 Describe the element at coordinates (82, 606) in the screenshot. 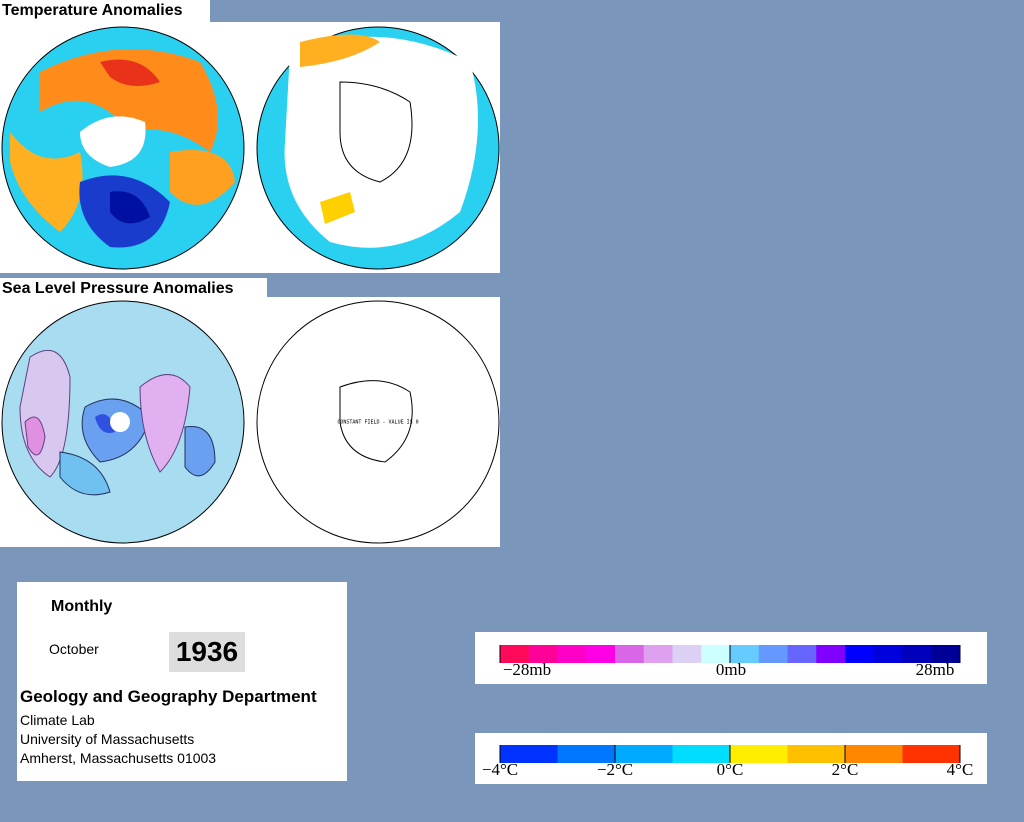

I see `period: Monthly` at that location.